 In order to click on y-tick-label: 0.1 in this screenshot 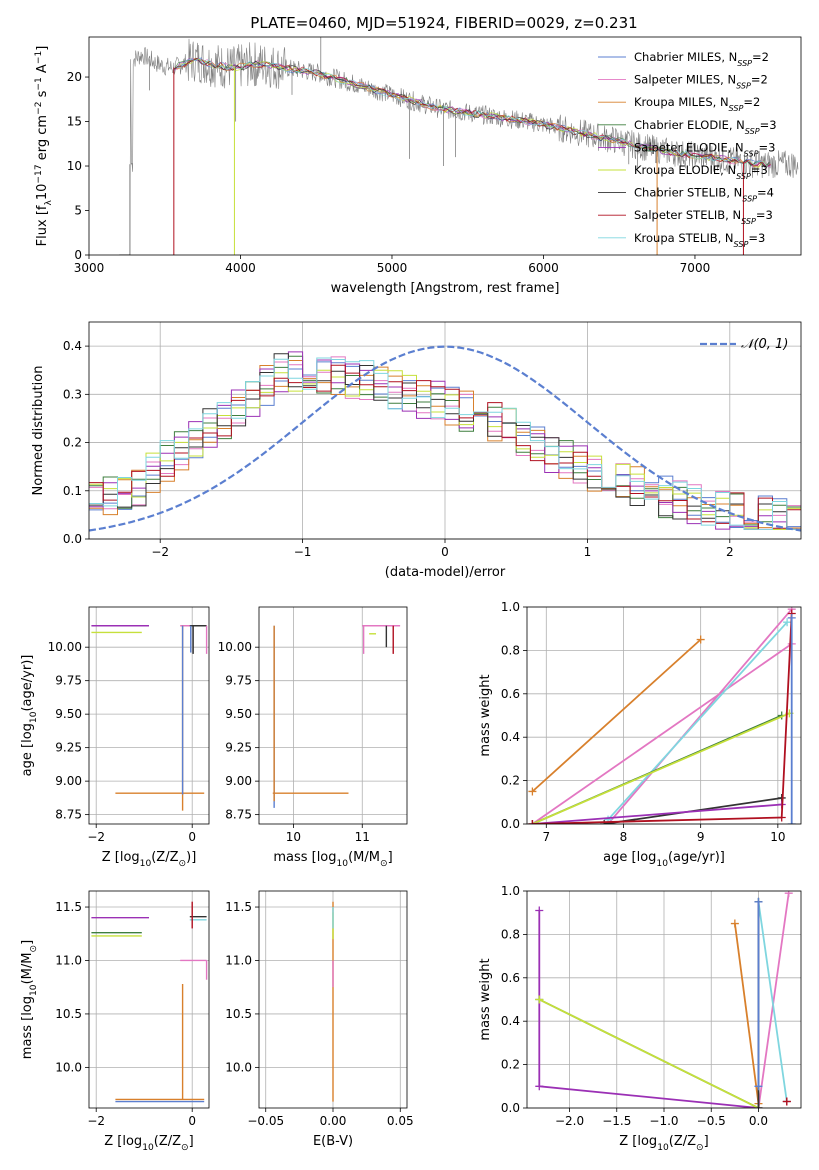, I will do `click(72, 491)`.